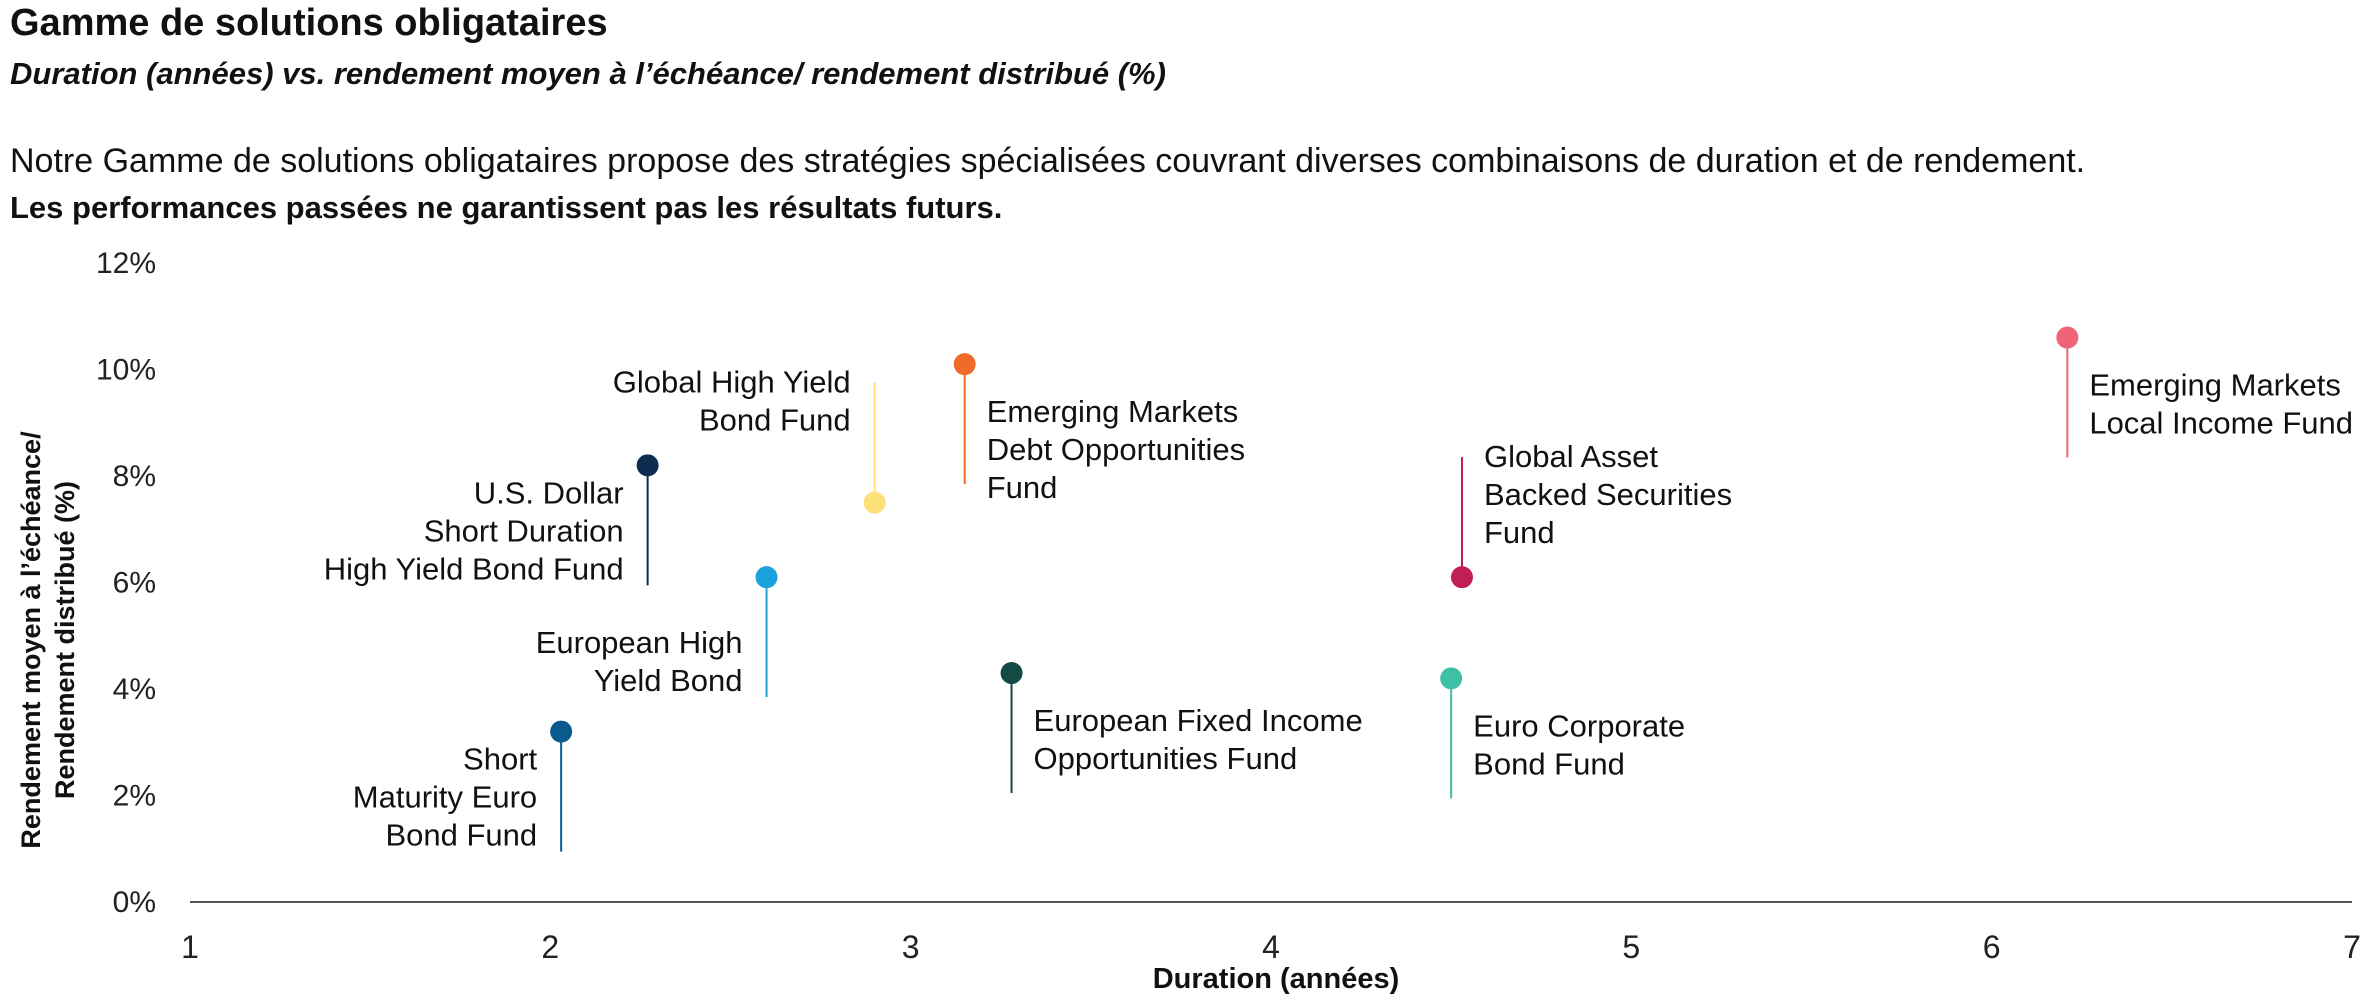  What do you see at coordinates (2352, 947) in the screenshot?
I see `x-tick-label: 7` at bounding box center [2352, 947].